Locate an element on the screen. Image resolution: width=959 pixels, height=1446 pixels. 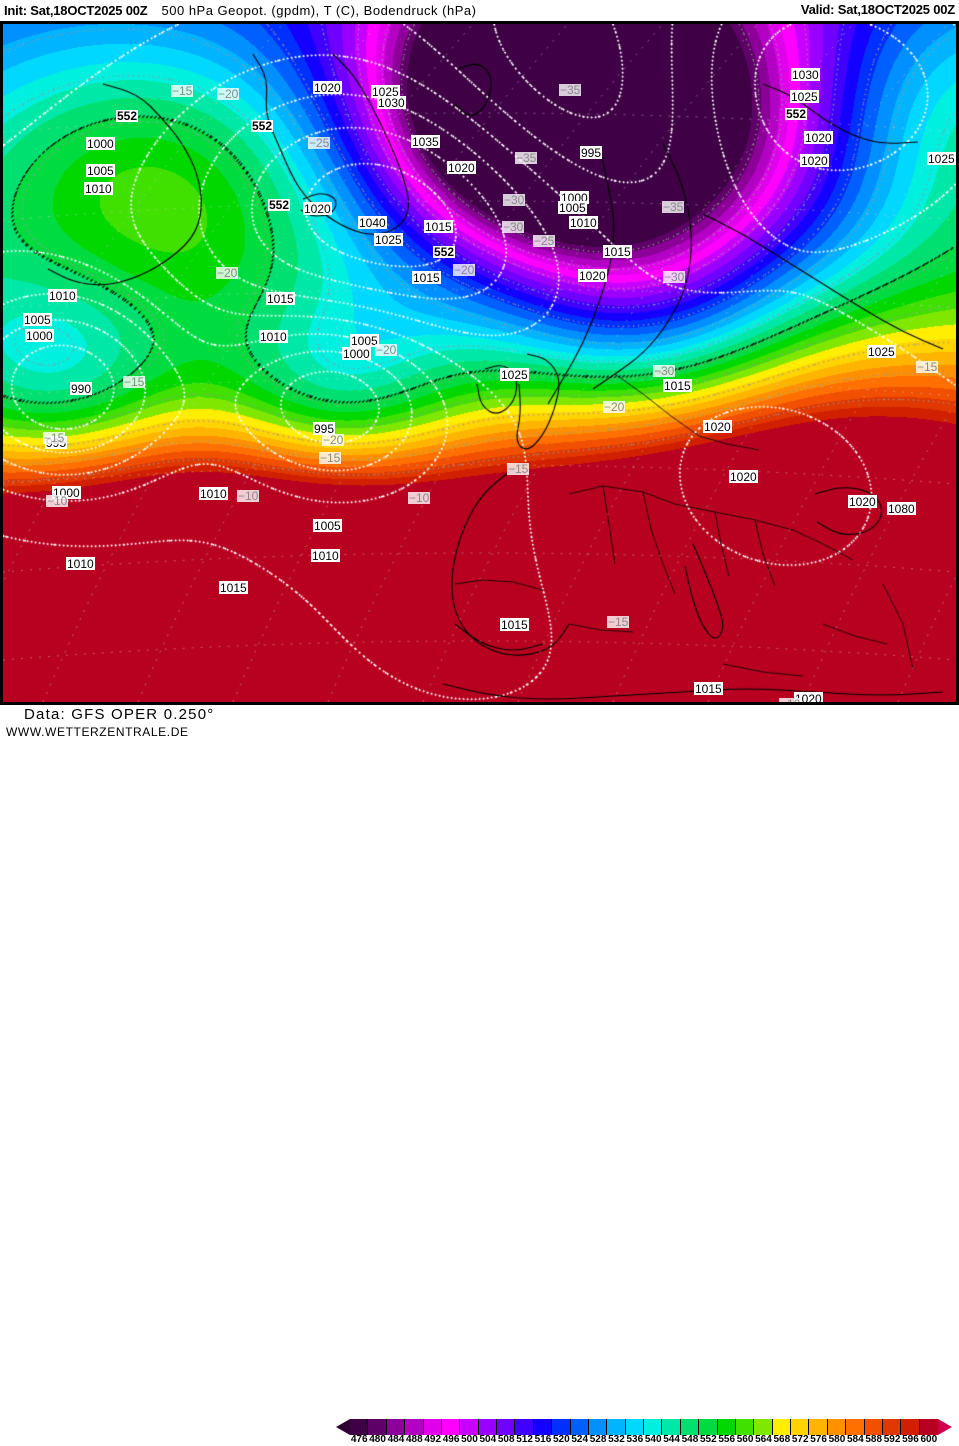
colorbar-tick-label: 544 is located at coordinates (671, 1439).